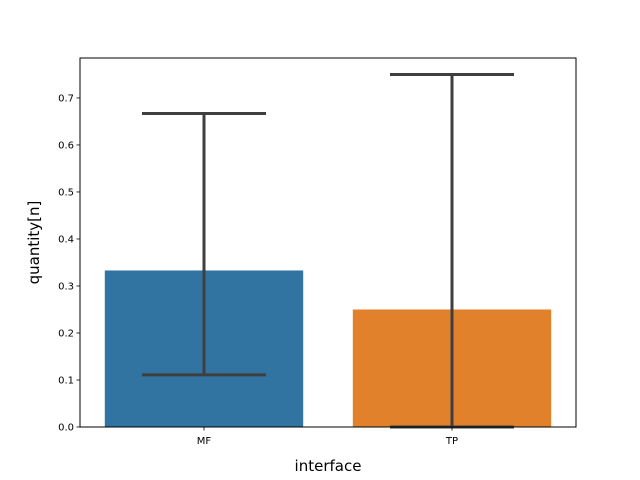  What do you see at coordinates (451, 441) in the screenshot?
I see `x-tick-label: TP` at bounding box center [451, 441].